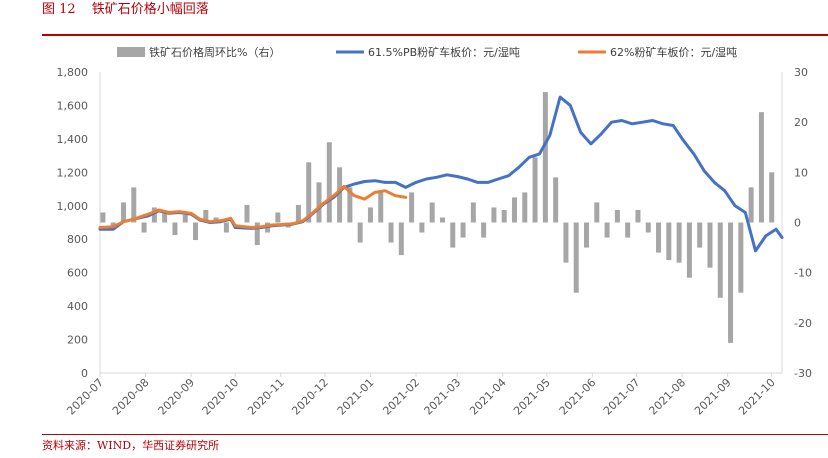  Describe the element at coordinates (803, 323) in the screenshot. I see `y-right-tick-label: -20` at that location.